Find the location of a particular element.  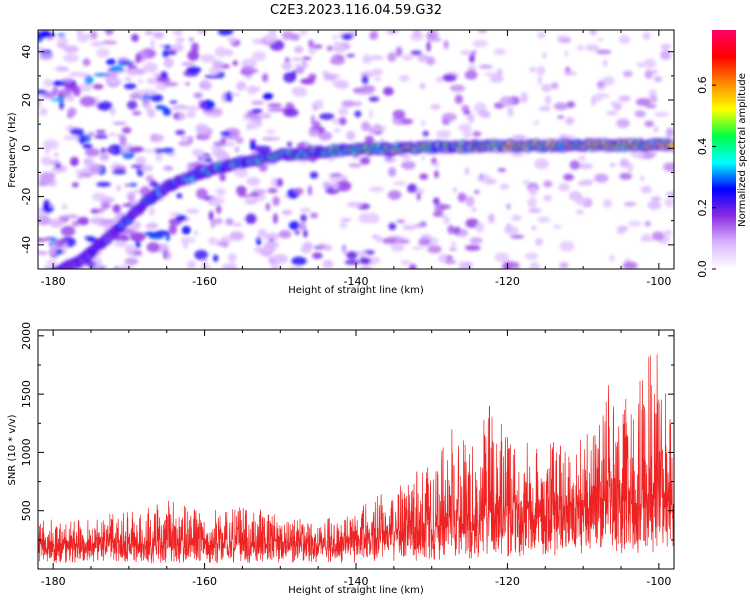

colorbar-tick-label: 0.2 is located at coordinates (702, 208).